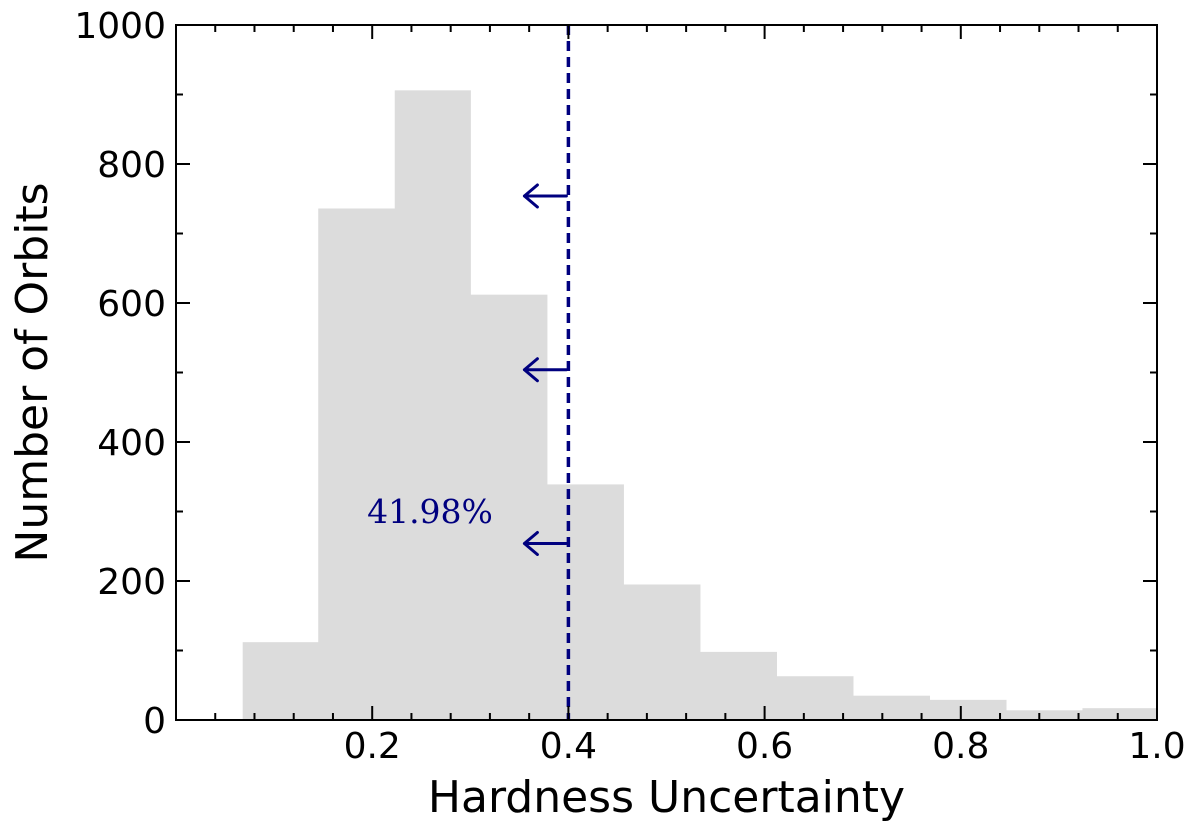 Image resolution: width=1200 pixels, height=830 pixels. Describe the element at coordinates (131, 304) in the screenshot. I see `y-tick-label: 600` at that location.